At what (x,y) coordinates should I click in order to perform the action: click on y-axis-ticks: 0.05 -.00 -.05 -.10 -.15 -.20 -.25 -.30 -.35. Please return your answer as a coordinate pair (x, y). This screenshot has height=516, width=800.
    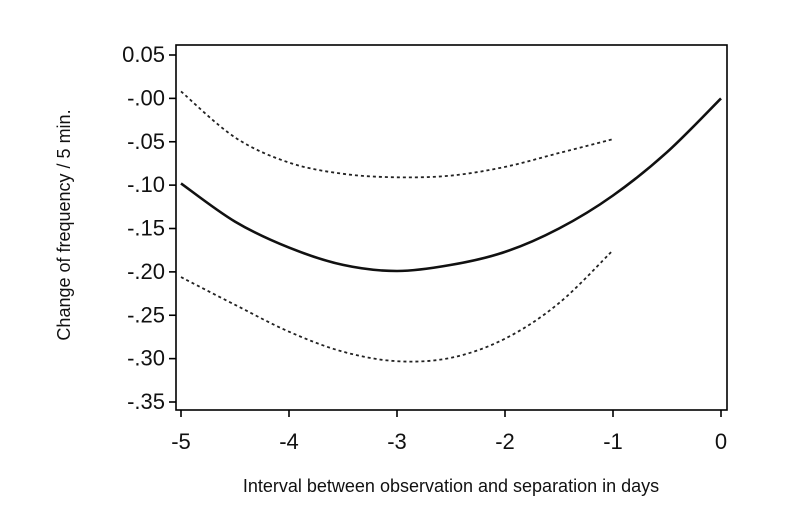
    Looking at the image, I should click on (149, 228).